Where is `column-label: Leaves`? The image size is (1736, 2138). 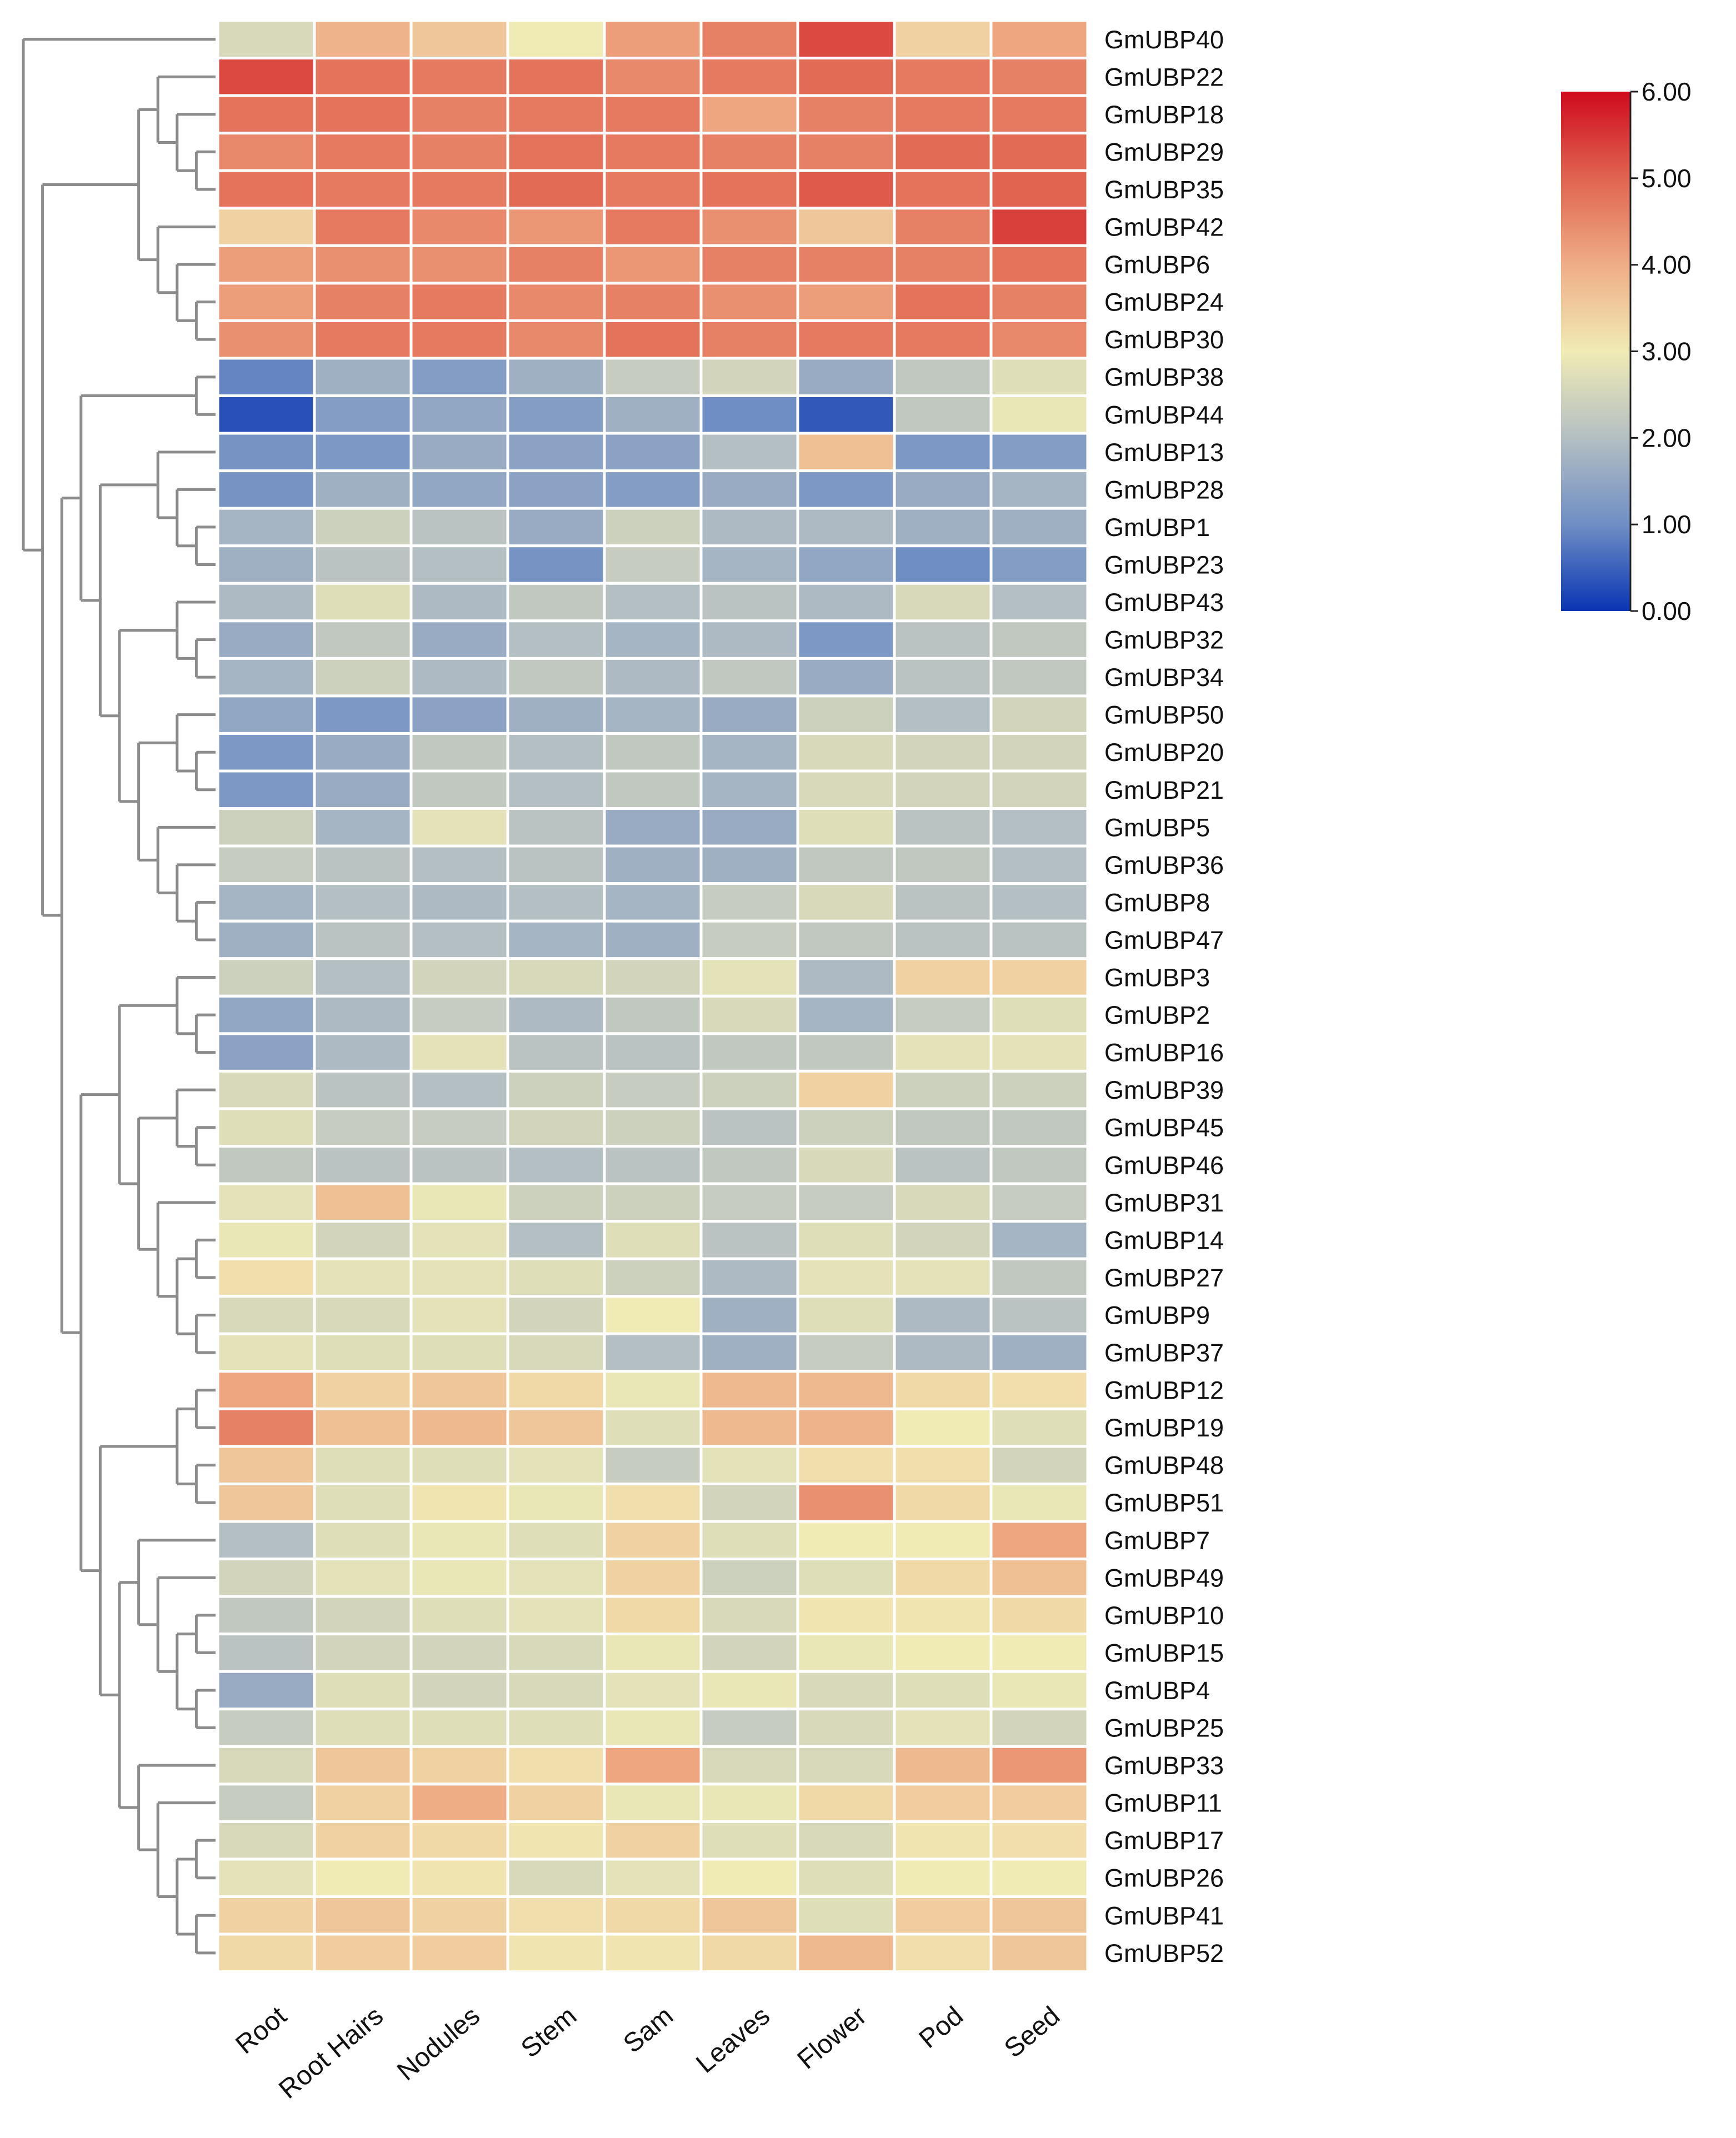
column-label: Leaves is located at coordinates (733, 2040).